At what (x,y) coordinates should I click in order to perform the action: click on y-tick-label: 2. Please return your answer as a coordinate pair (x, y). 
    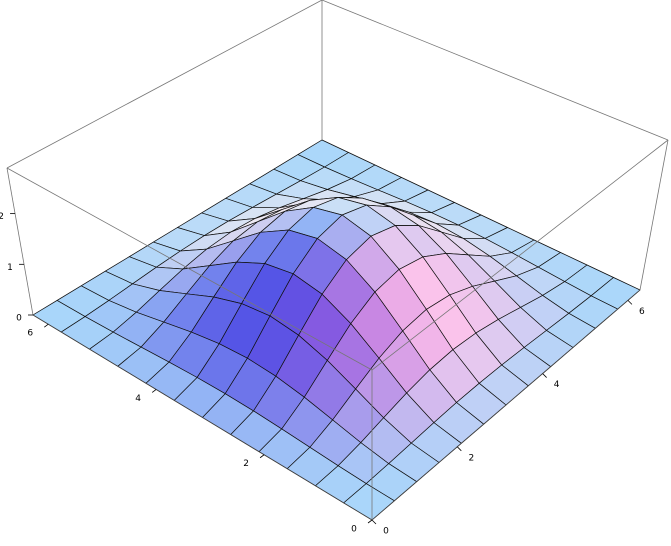
    Looking at the image, I should click on (246, 464).